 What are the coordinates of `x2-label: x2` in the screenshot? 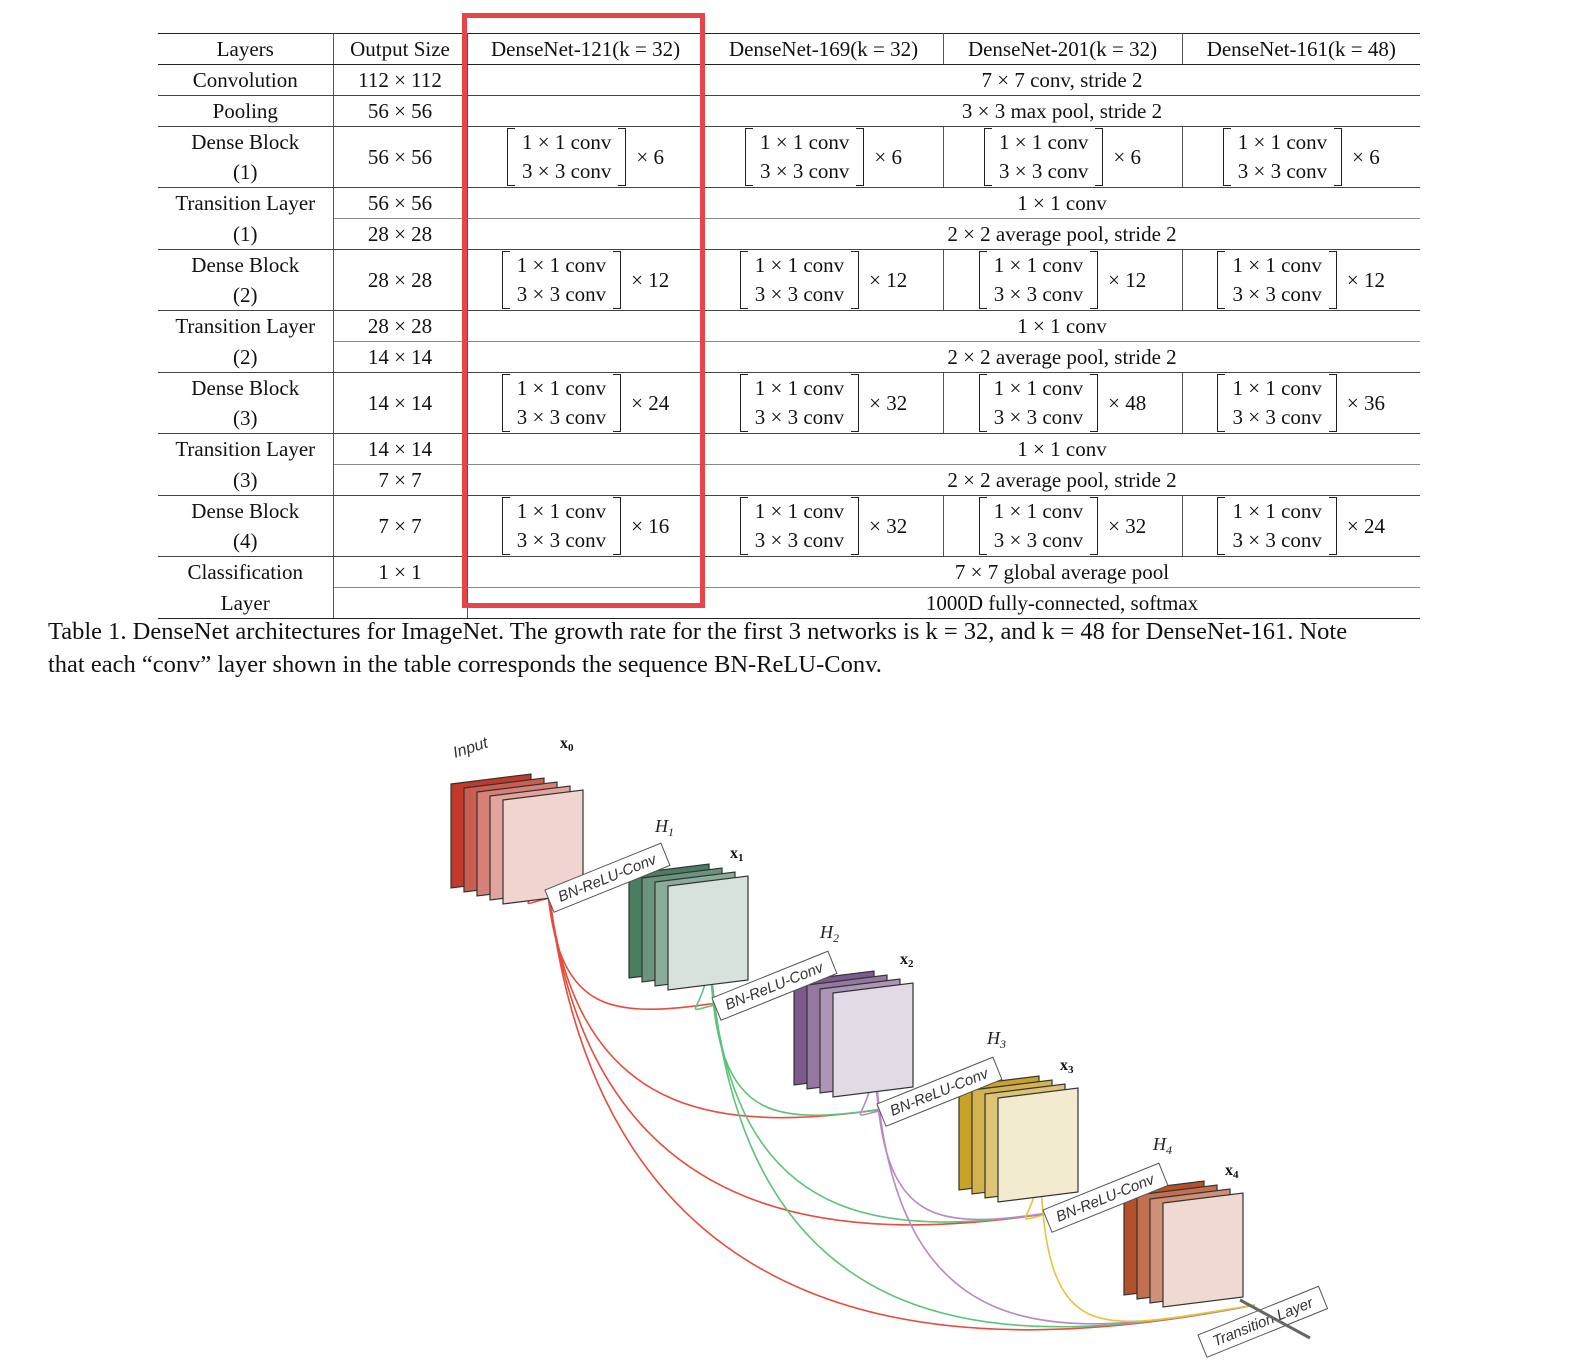 It's located at (907, 960).